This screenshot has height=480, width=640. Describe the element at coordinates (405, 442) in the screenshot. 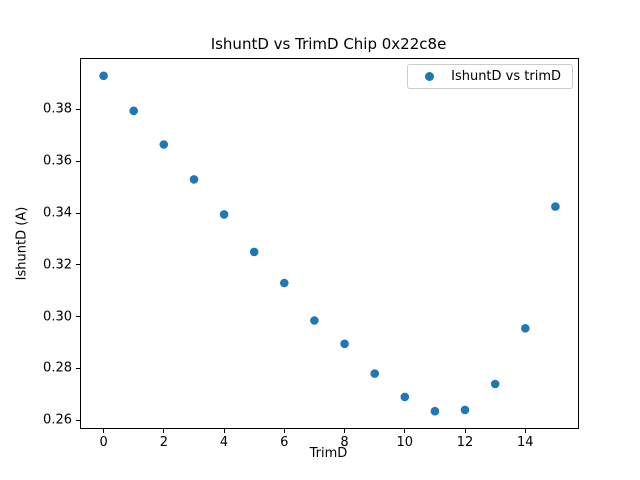

I see `x-tick-label: 10` at that location.